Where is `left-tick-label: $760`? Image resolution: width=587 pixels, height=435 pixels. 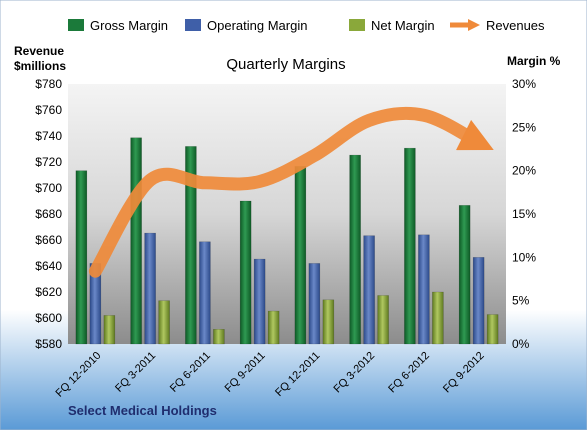 left-tick-label: $760 is located at coordinates (48, 110).